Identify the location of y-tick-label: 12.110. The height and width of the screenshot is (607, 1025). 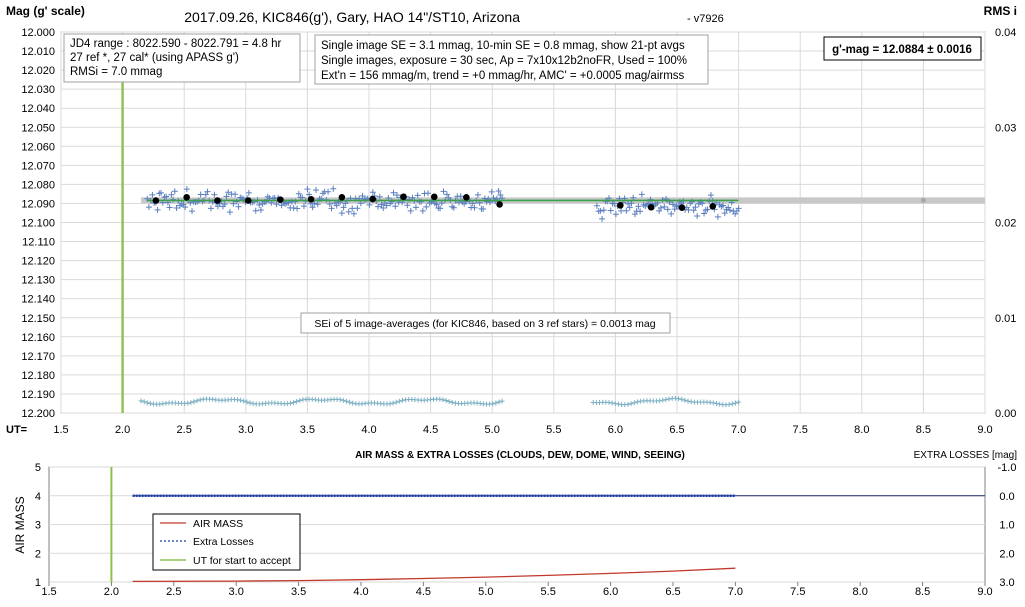
(38, 243).